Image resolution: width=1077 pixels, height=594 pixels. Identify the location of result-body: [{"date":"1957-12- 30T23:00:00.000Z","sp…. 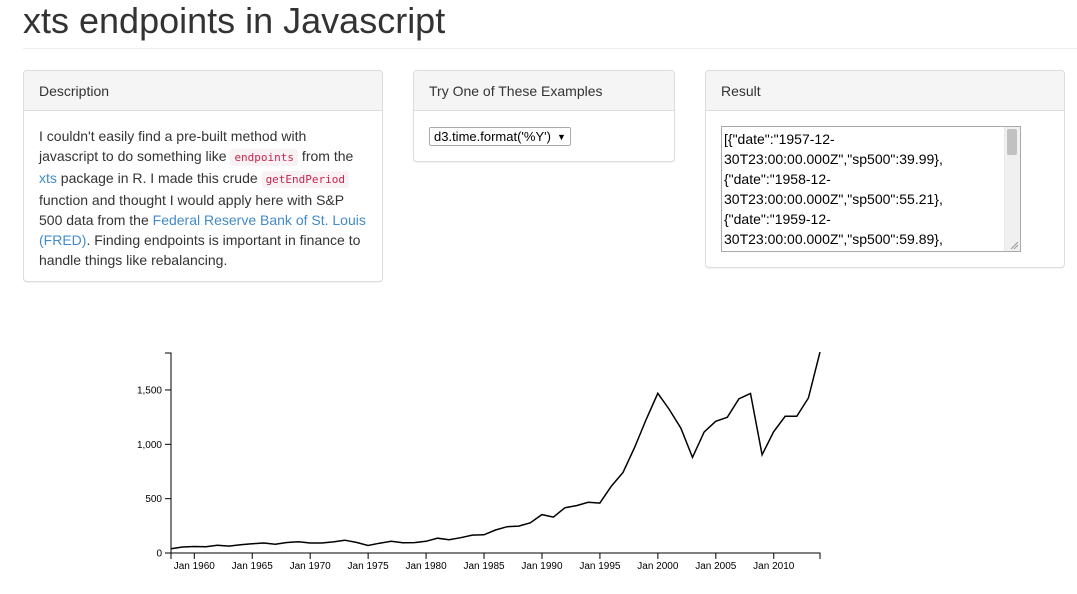
(885, 189).